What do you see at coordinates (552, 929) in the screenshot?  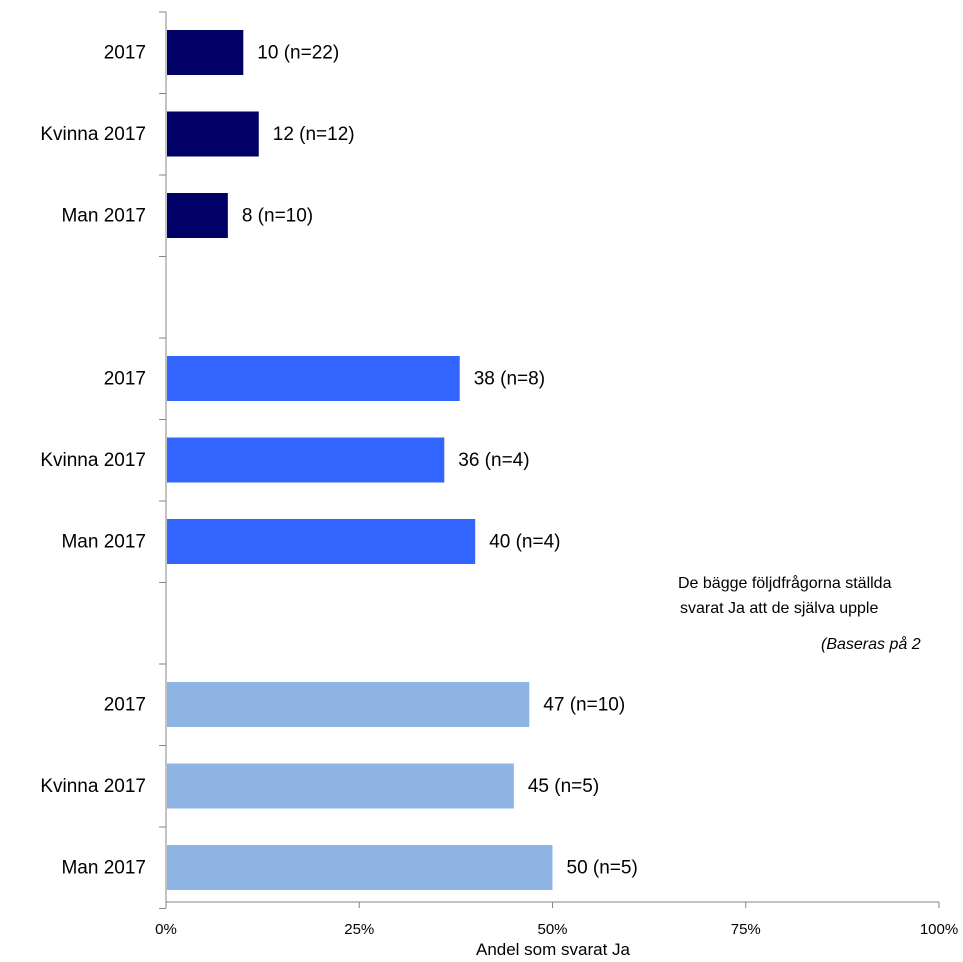 I see `x-tick-label: 50%` at bounding box center [552, 929].